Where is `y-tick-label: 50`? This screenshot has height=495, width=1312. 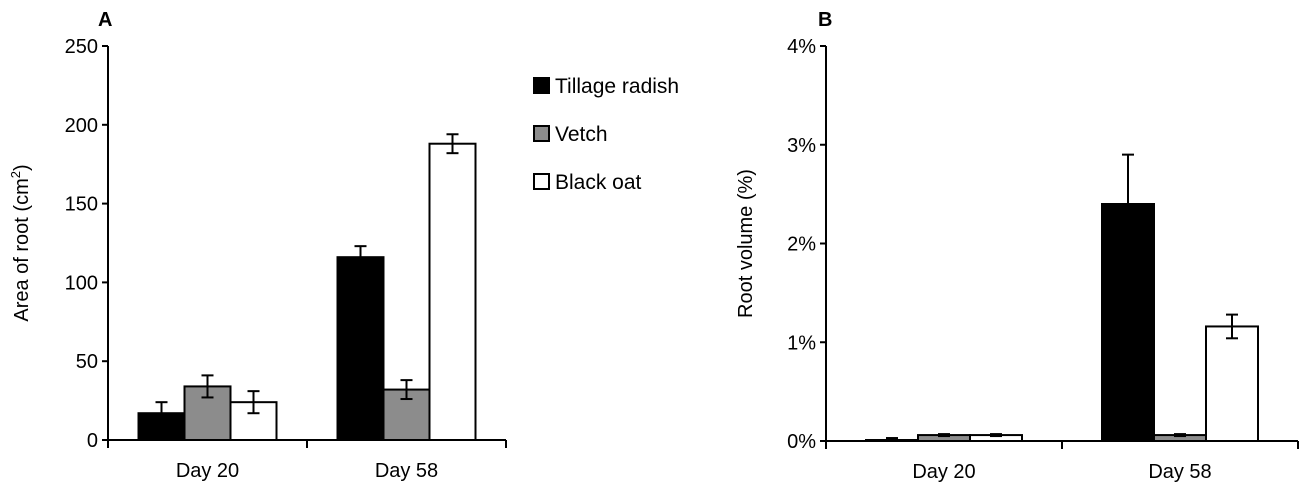
y-tick-label: 50 is located at coordinates (87, 362).